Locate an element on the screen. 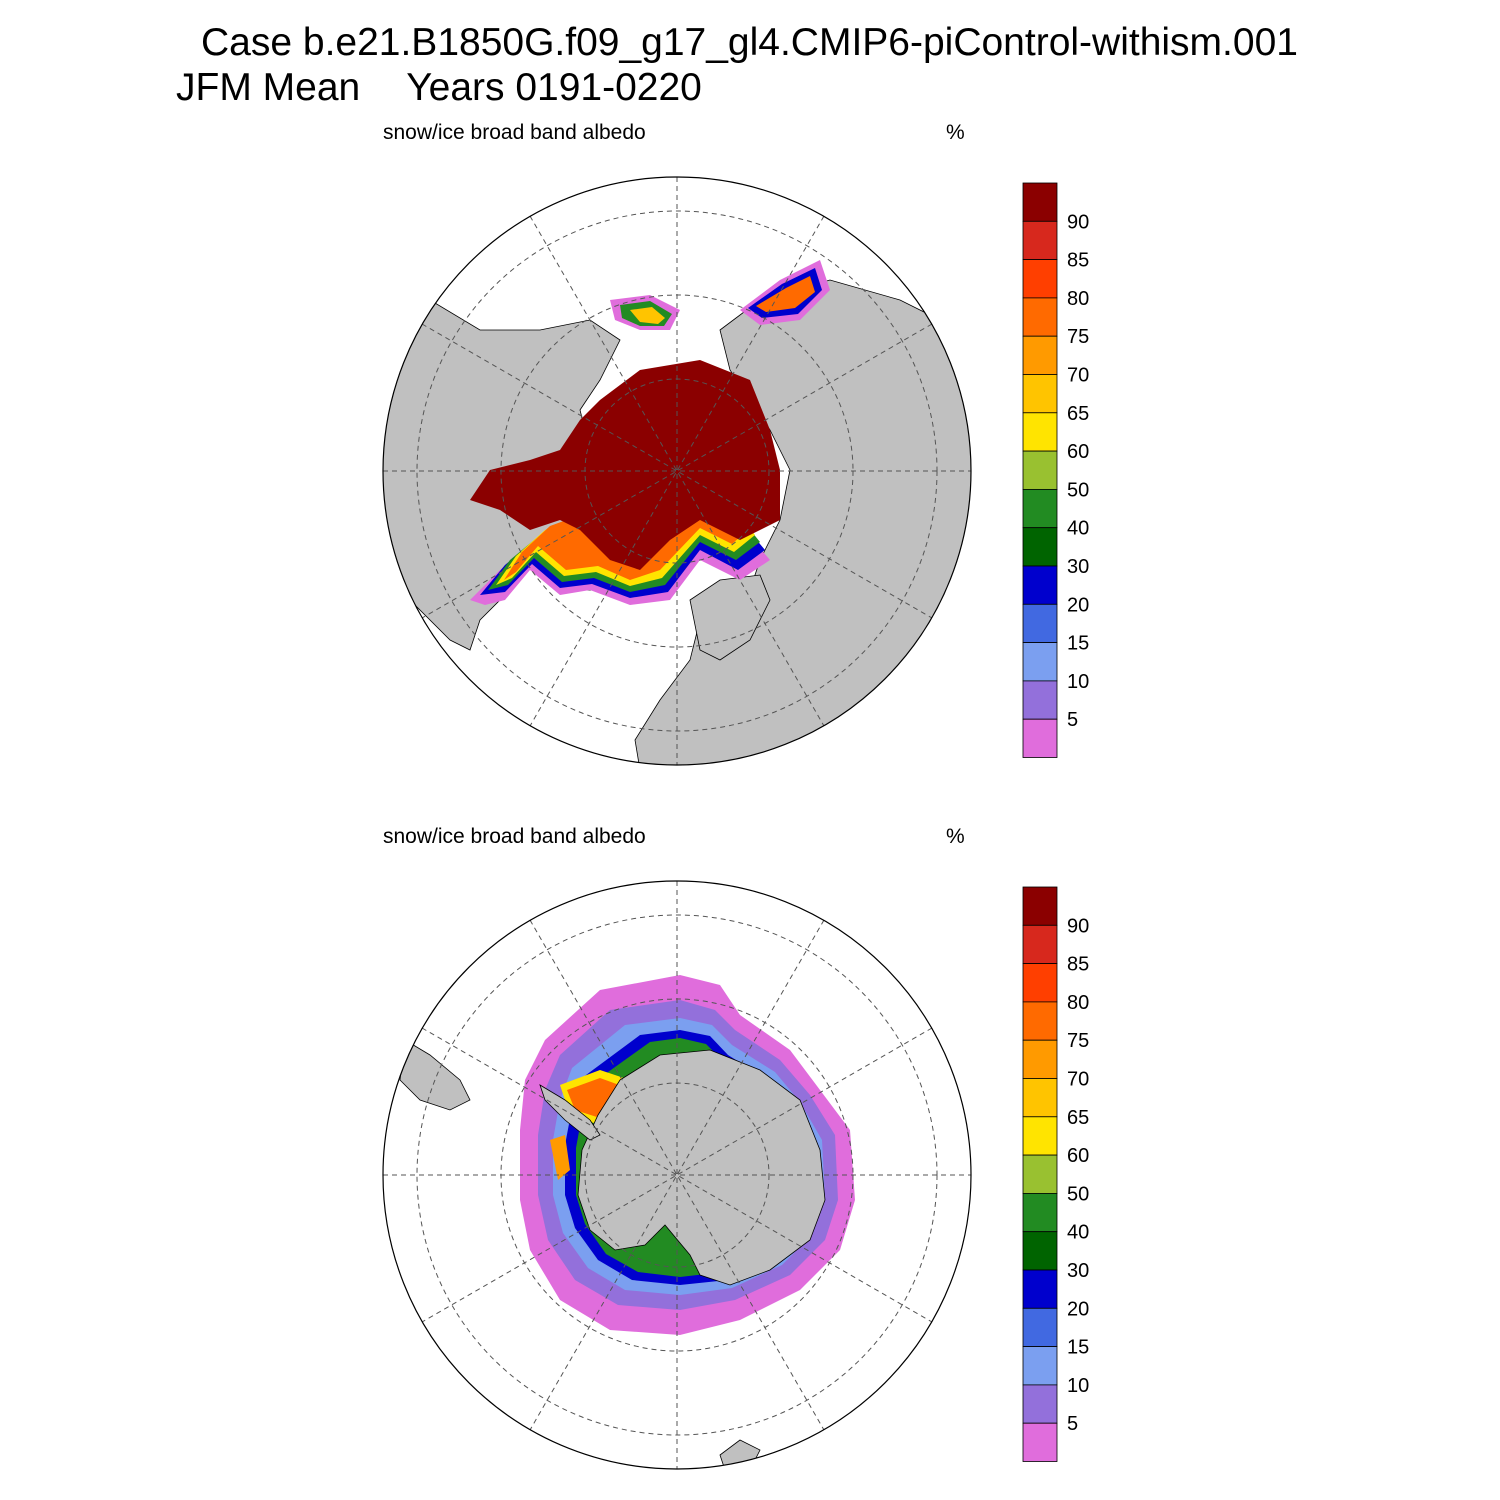 This screenshot has width=1500, height=1500. north-colorbar-tick-label: 20 is located at coordinates (1078, 605).